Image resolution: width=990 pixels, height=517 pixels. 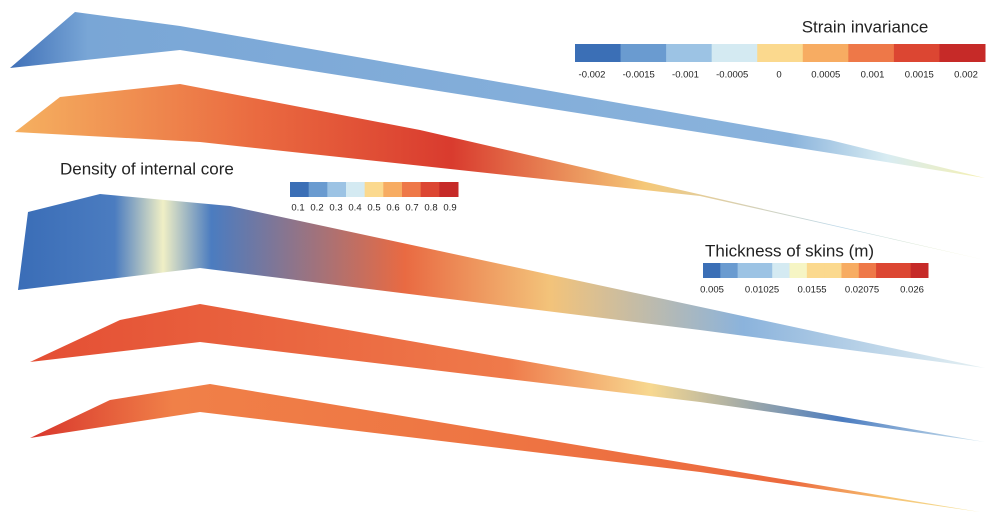 What do you see at coordinates (449, 208) in the screenshot?
I see `colorbar-tick-label: 0.9` at bounding box center [449, 208].